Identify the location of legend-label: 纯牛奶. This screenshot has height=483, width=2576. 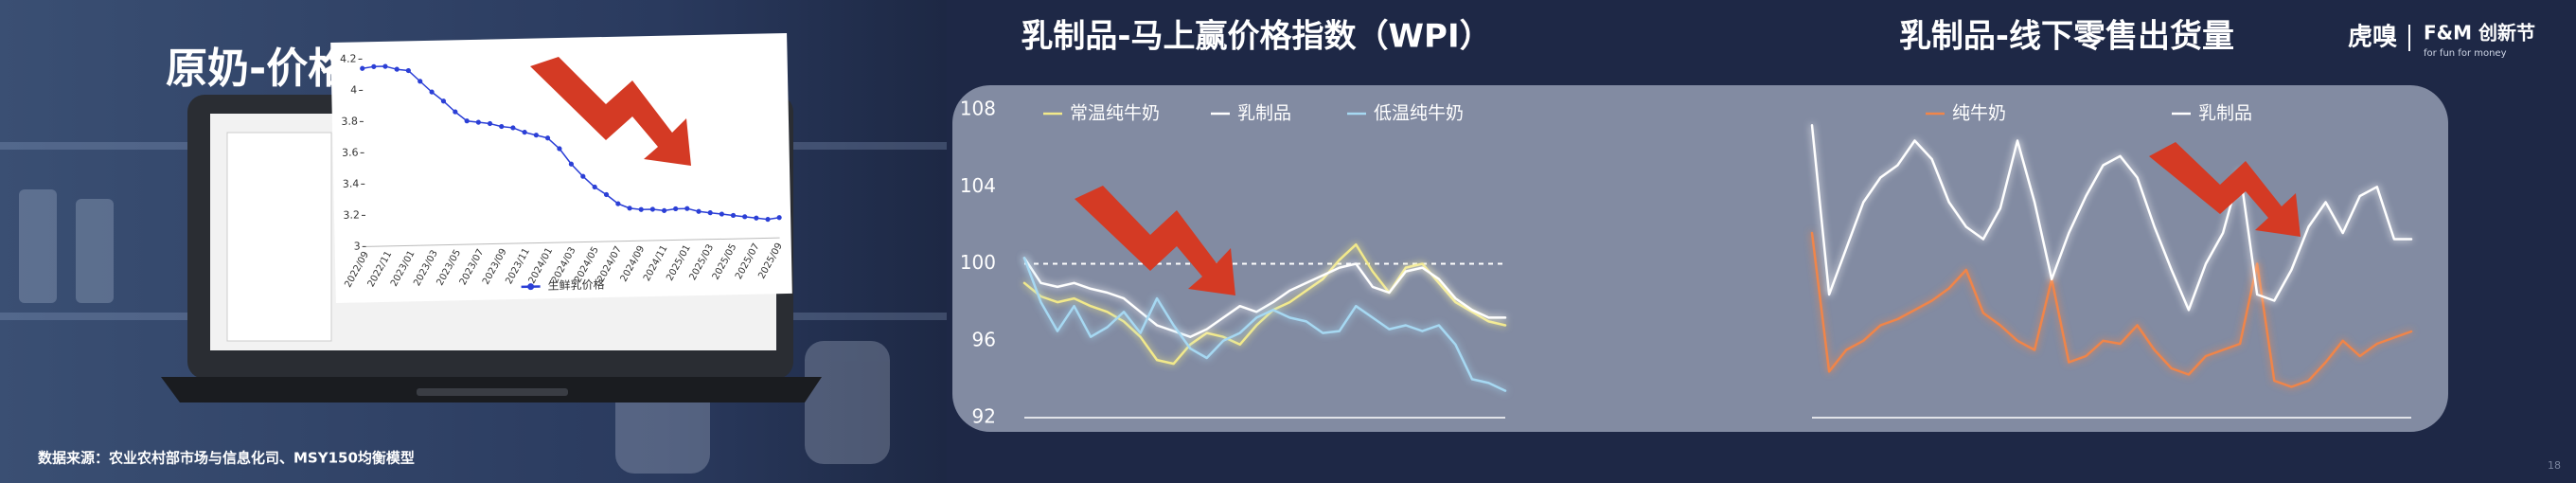
(1979, 113).